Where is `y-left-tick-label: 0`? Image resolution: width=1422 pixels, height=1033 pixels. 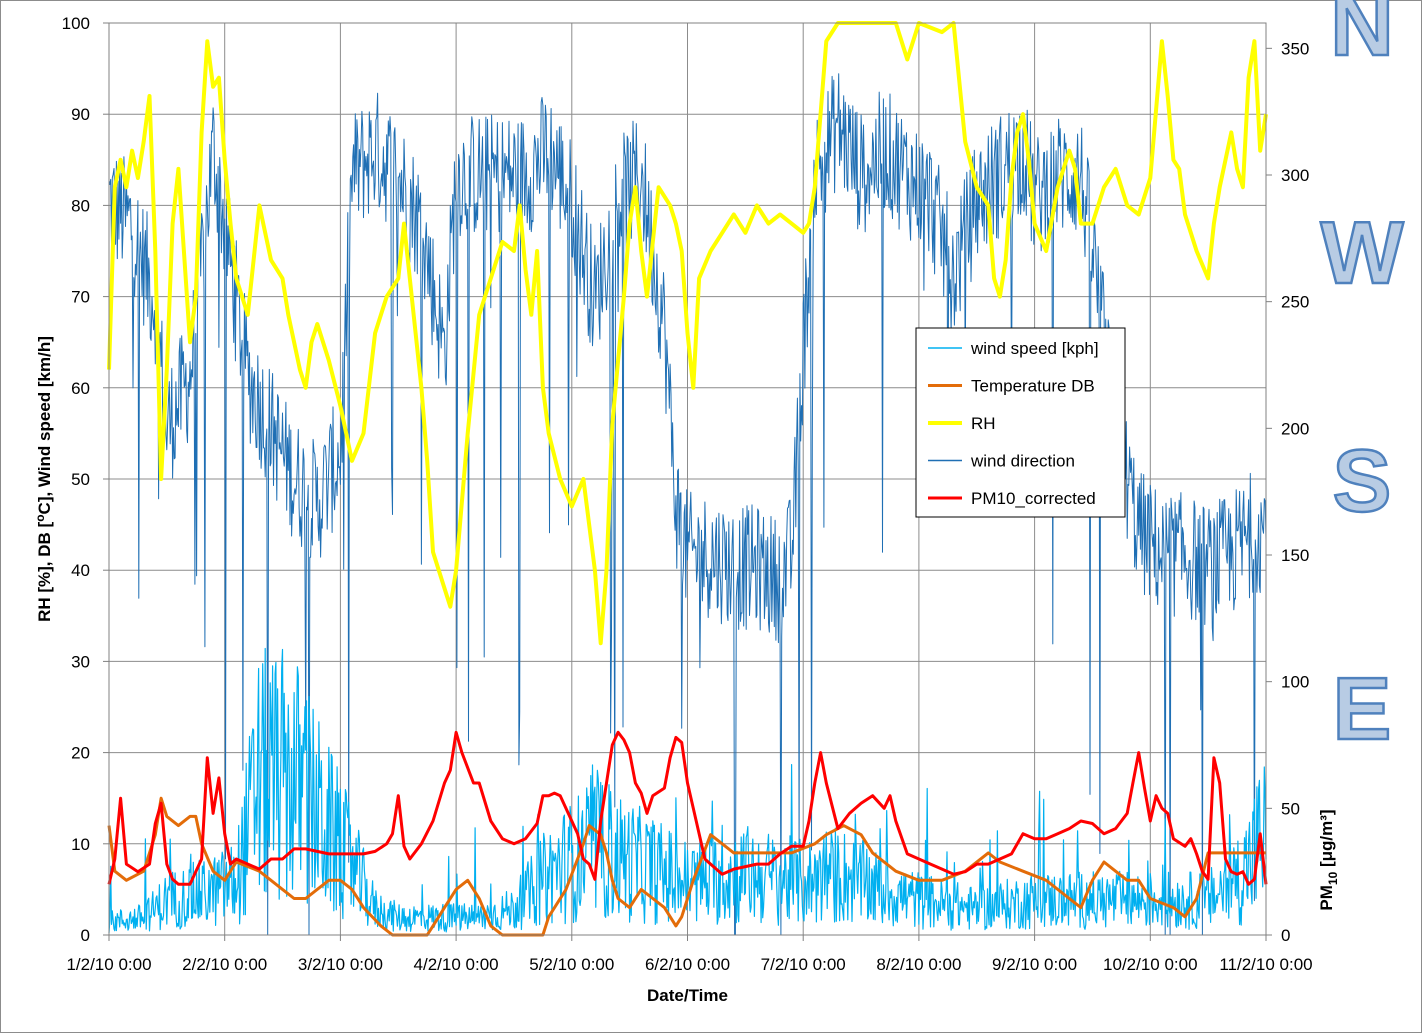 y-left-tick-label: 0 is located at coordinates (85, 935).